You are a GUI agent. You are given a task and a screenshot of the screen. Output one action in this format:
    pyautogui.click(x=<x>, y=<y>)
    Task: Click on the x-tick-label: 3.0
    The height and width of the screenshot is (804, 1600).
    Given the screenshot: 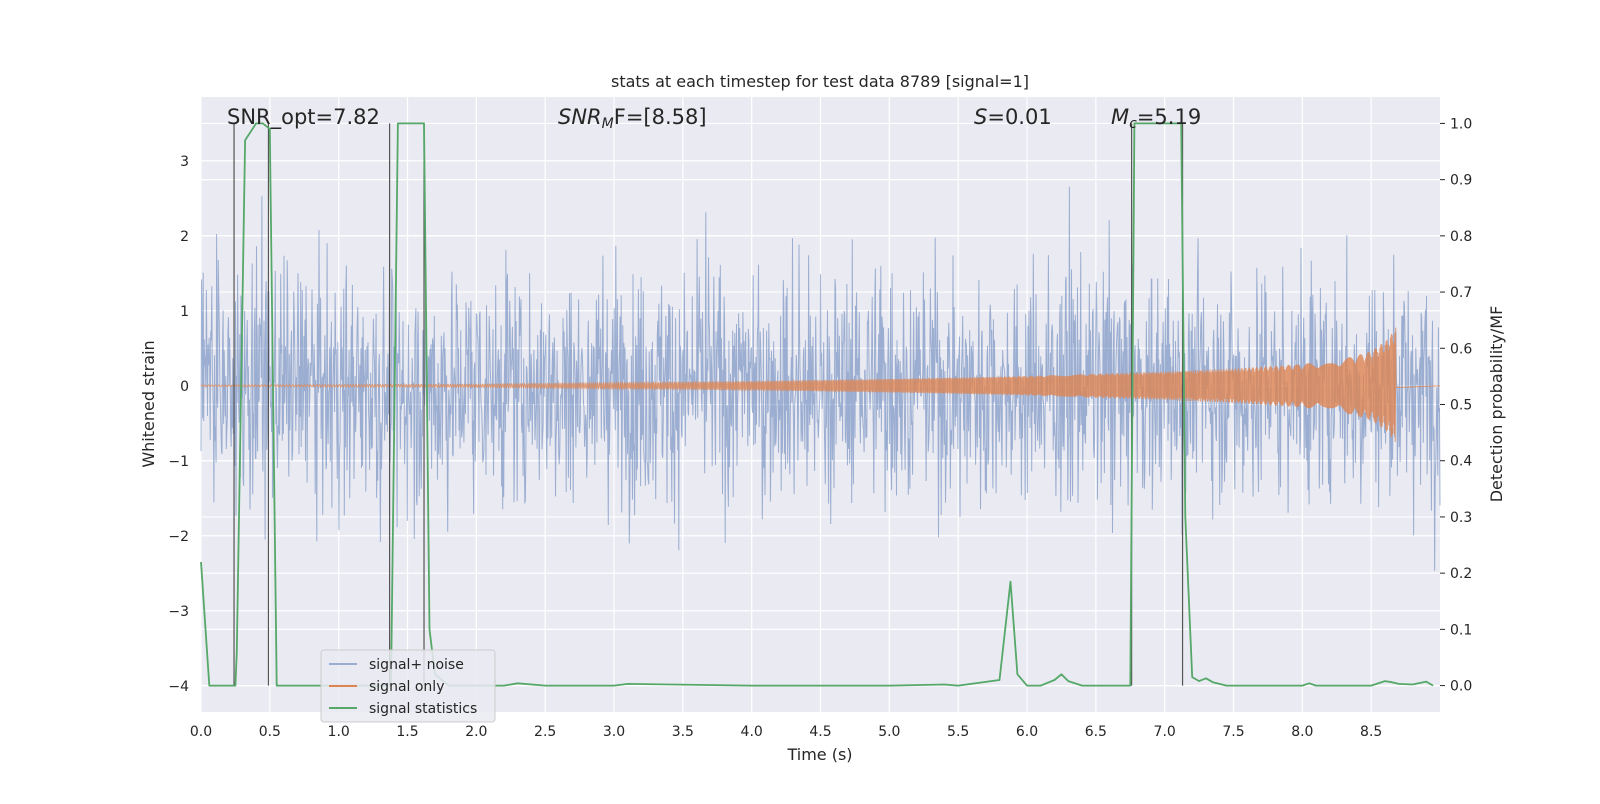 What is the action you would take?
    pyautogui.click(x=614, y=732)
    